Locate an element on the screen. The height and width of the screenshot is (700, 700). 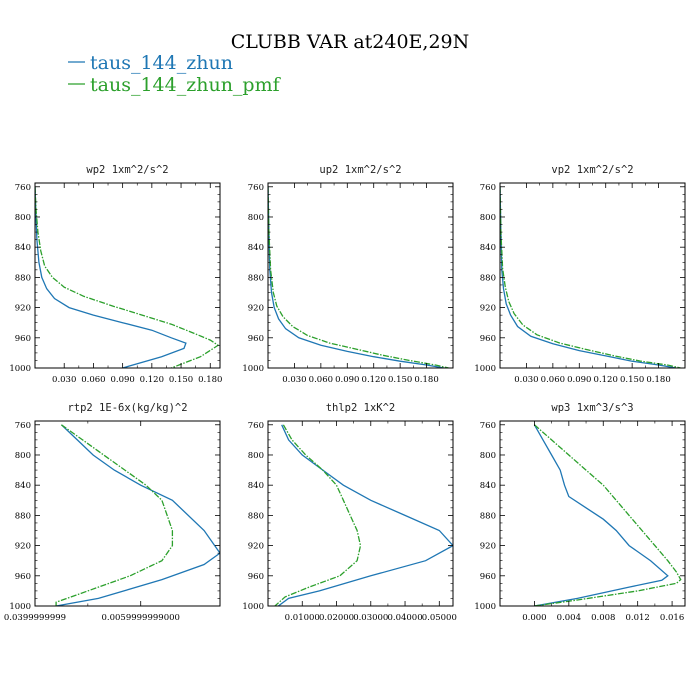
panel-title: vp2 1xm^2/s^2 is located at coordinates (592, 170).